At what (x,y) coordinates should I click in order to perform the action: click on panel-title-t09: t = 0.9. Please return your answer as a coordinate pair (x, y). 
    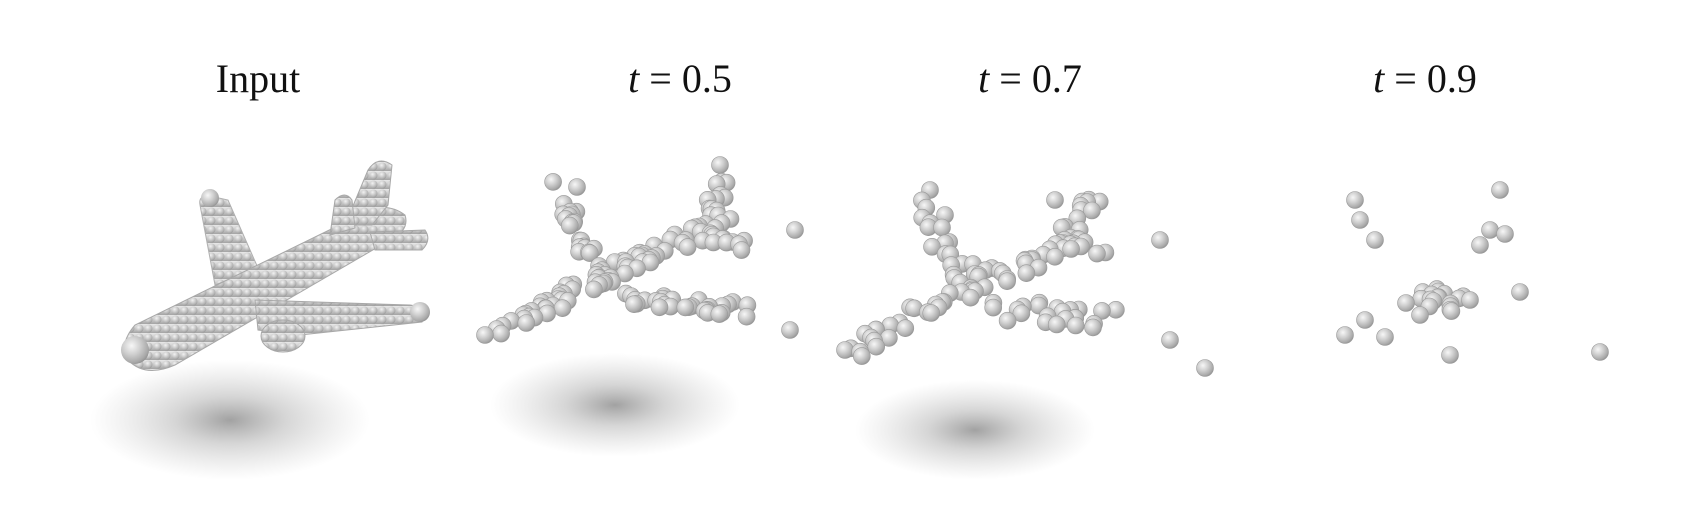
    Looking at the image, I should click on (1425, 78).